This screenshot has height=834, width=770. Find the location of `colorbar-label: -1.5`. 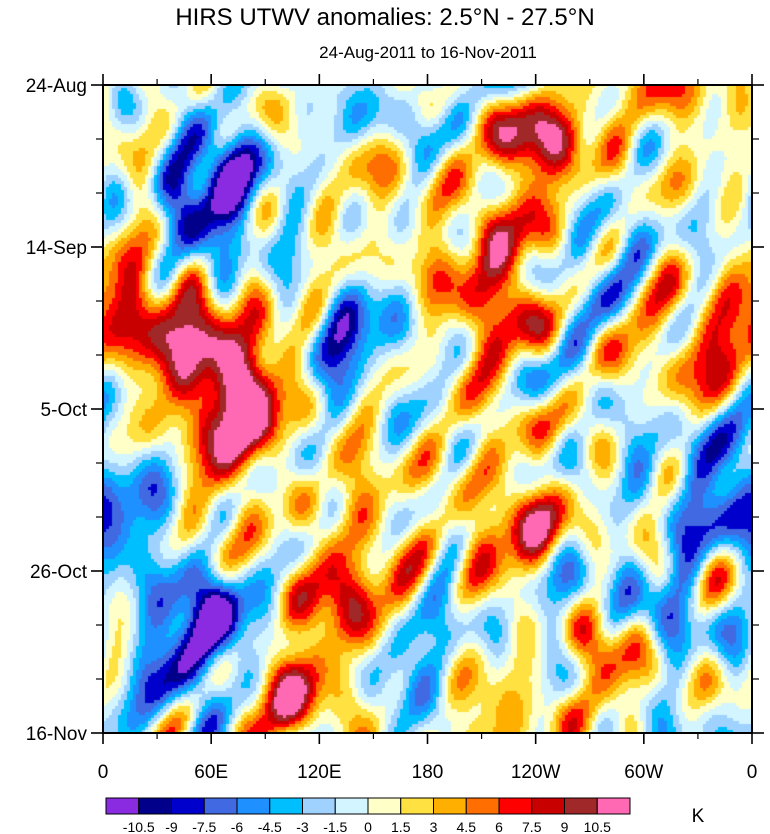

colorbar-label: -1.5 is located at coordinates (335, 826).